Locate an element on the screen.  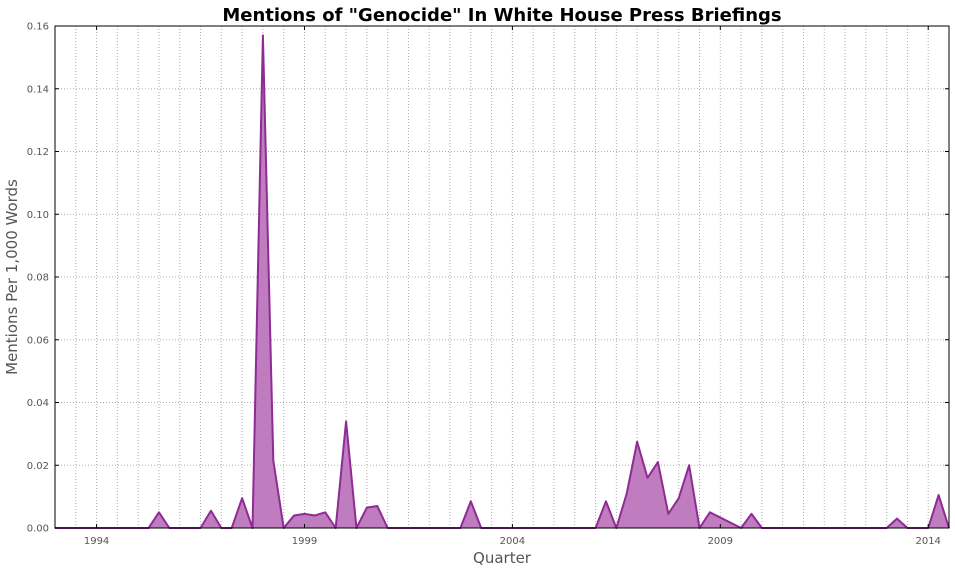
y-tick-label: 0.04 is located at coordinates (38, 403).